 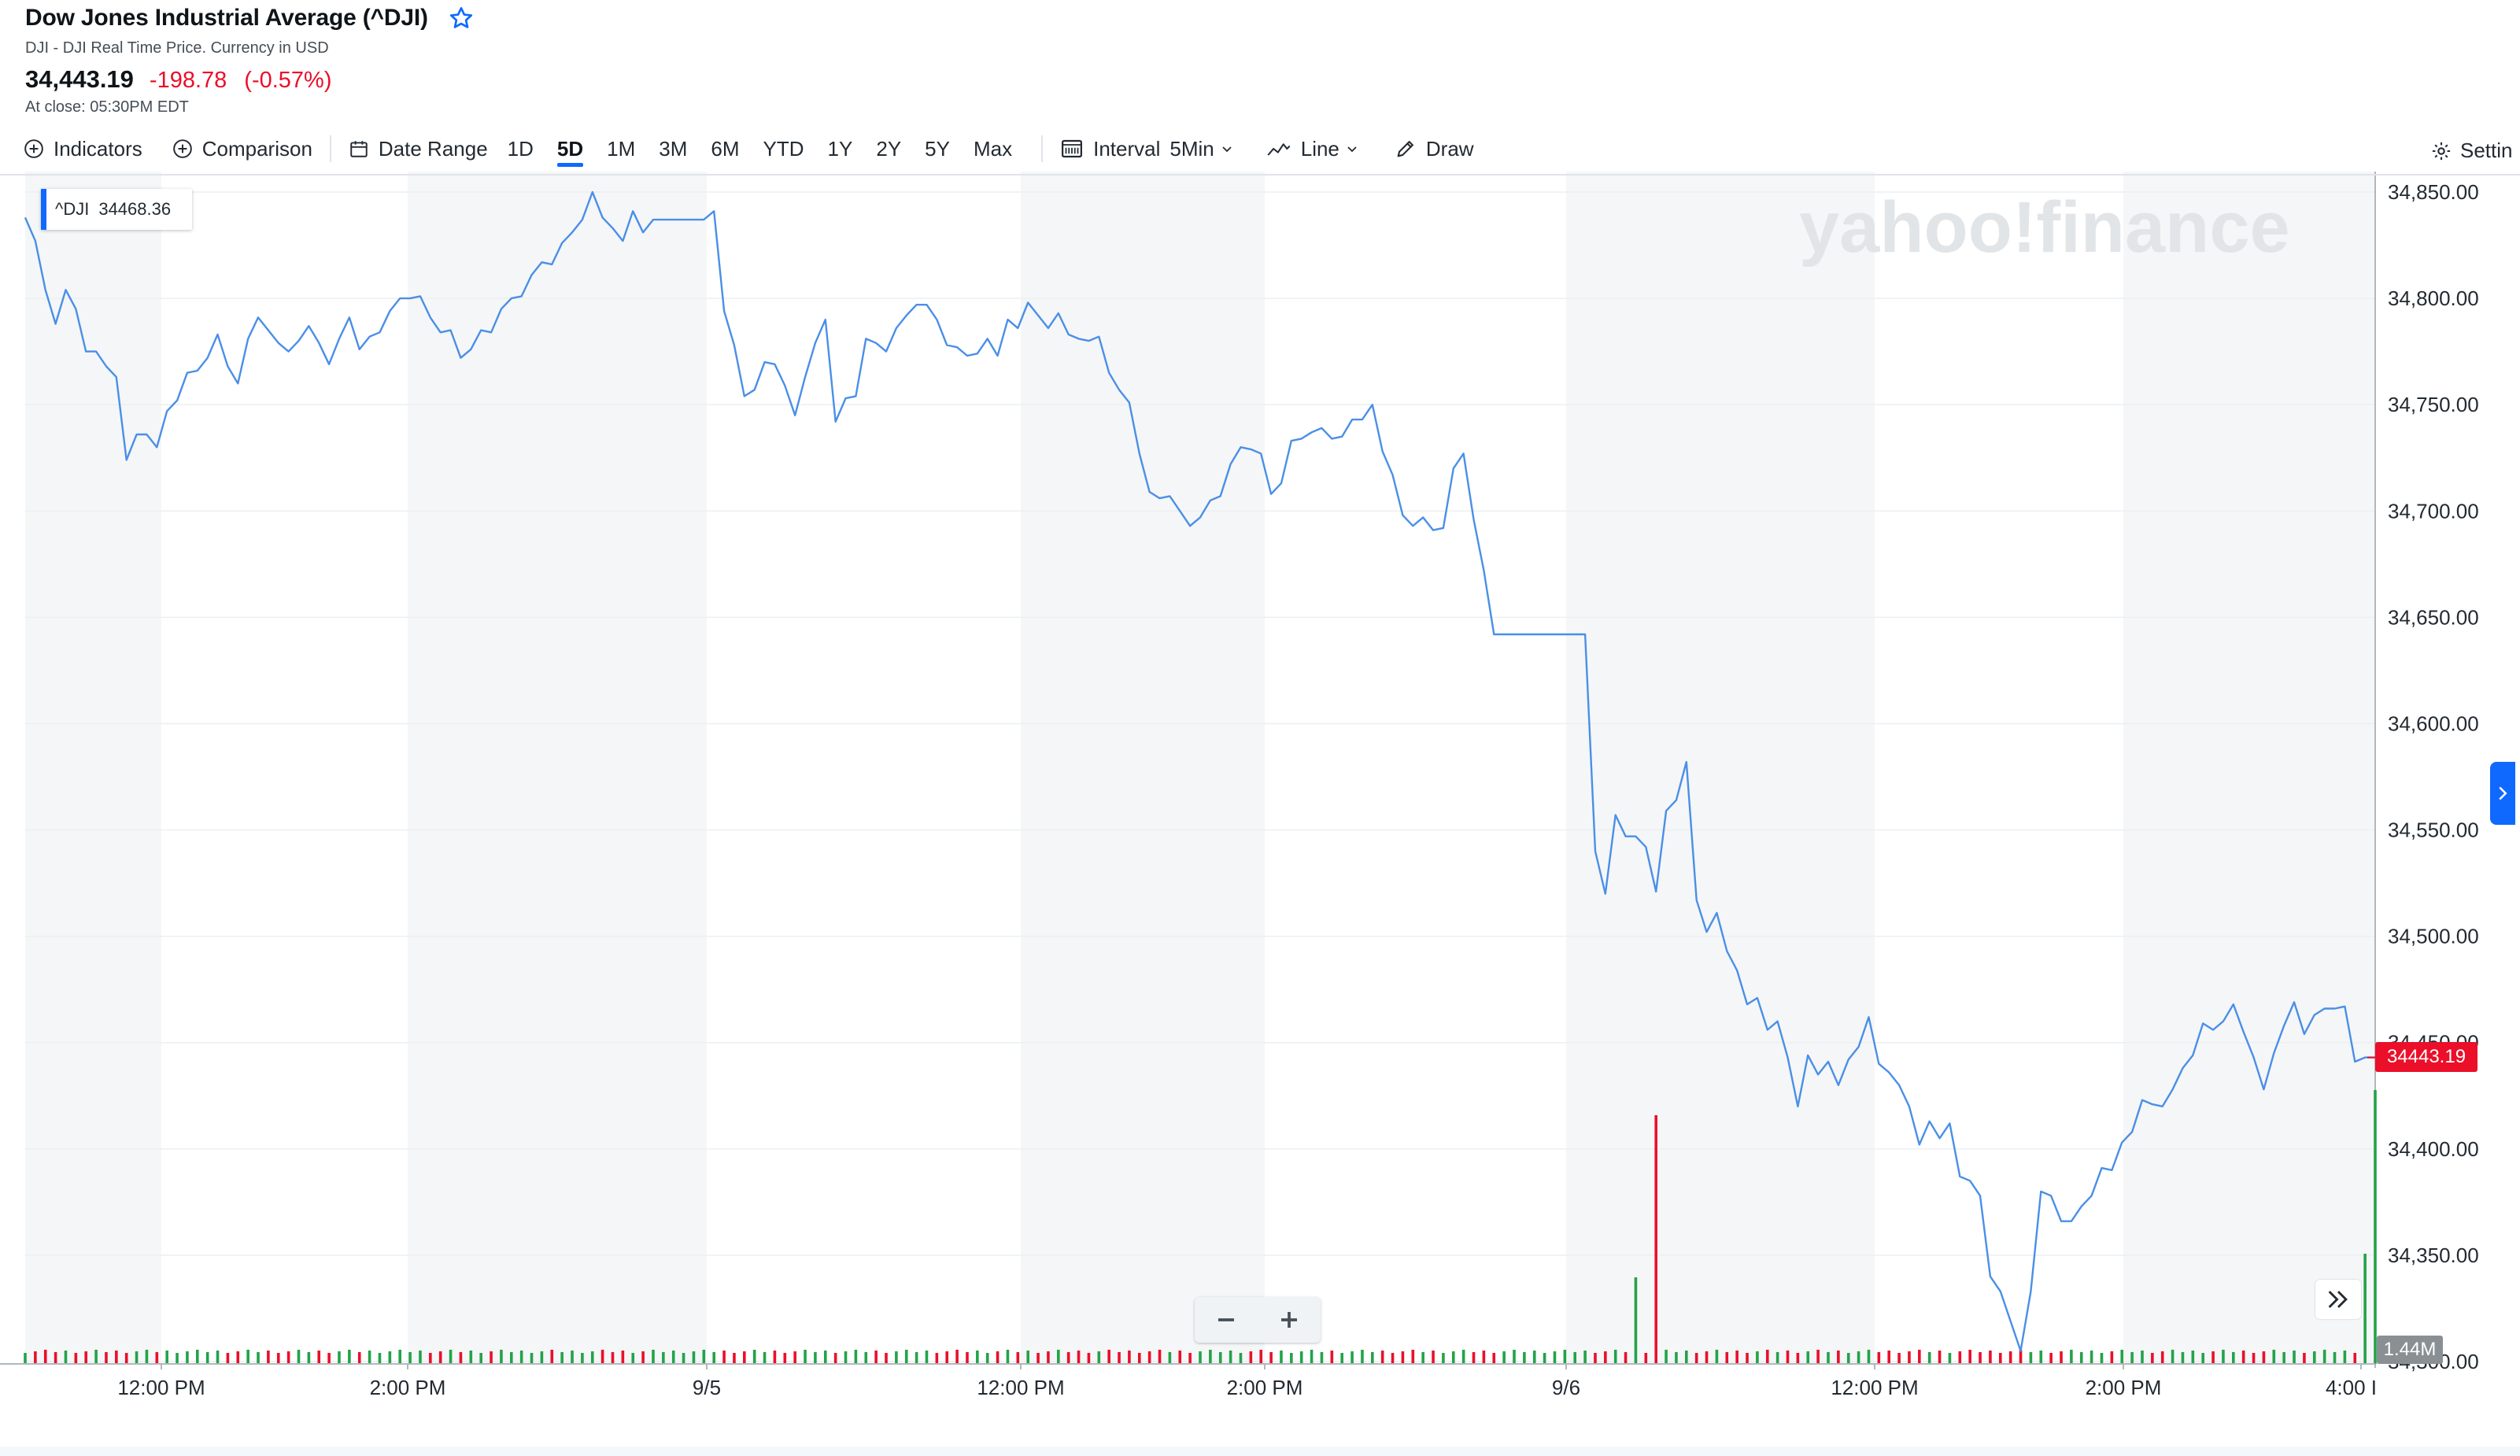 What do you see at coordinates (98, 148) in the screenshot?
I see `indicators-label: Indicators` at bounding box center [98, 148].